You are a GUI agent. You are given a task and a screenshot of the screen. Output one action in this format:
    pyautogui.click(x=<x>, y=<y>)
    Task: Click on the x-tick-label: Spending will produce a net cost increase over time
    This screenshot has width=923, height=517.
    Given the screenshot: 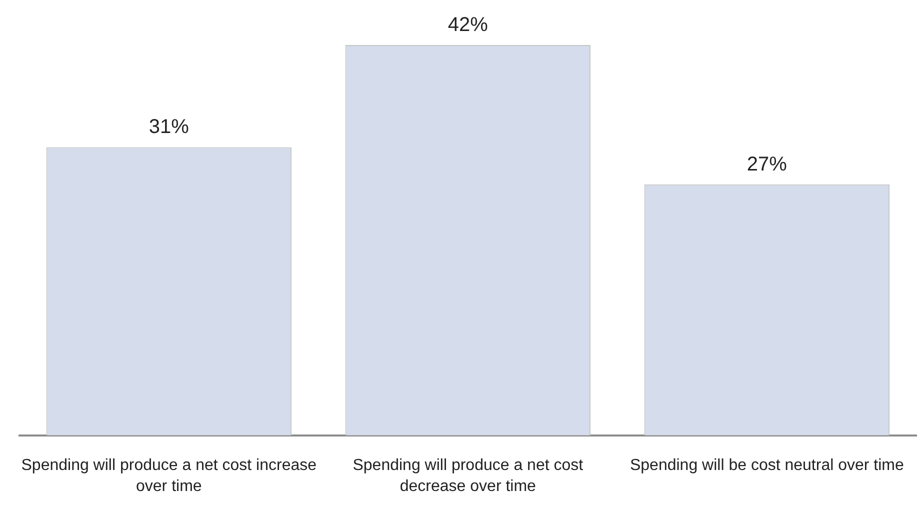 What is the action you would take?
    pyautogui.click(x=169, y=476)
    